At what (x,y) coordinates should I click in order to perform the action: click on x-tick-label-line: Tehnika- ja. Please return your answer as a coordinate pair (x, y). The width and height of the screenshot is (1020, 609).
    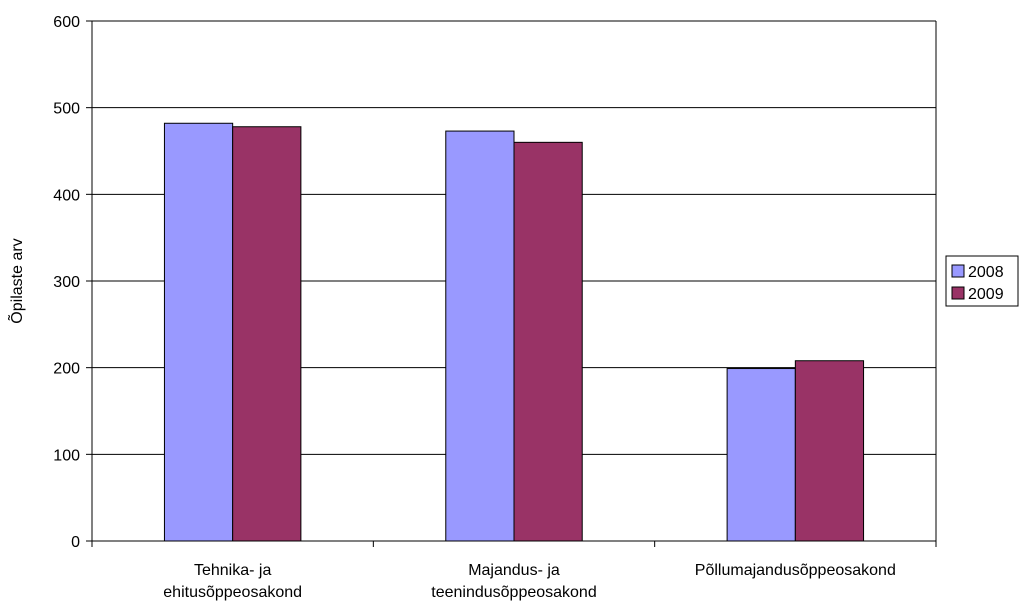
    Looking at the image, I should click on (232, 570).